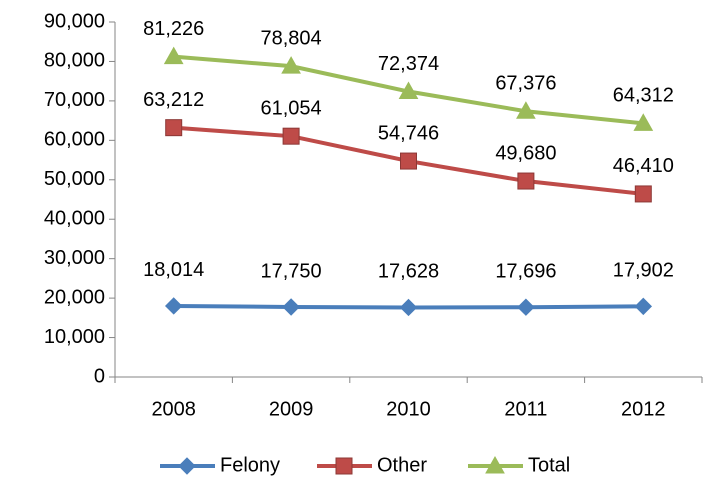 This screenshot has width=705, height=479. Describe the element at coordinates (408, 133) in the screenshot. I see `data-label: 54,746` at that location.